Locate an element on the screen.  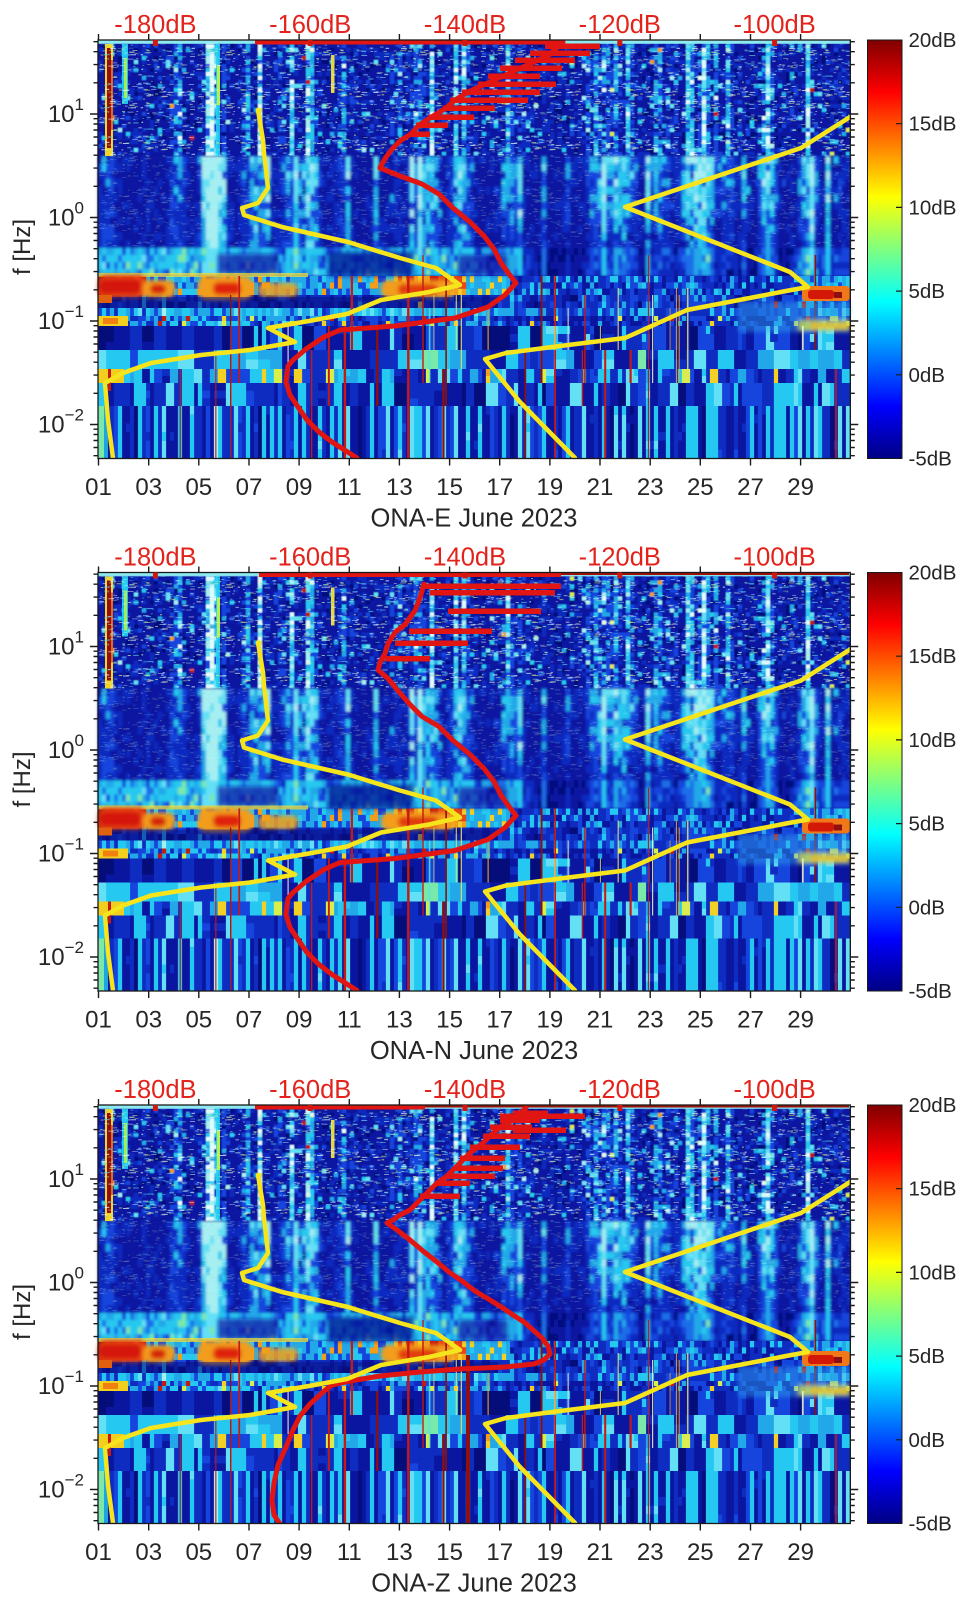
svg-text: 10⁻¹ is located at coordinates (61, 318).